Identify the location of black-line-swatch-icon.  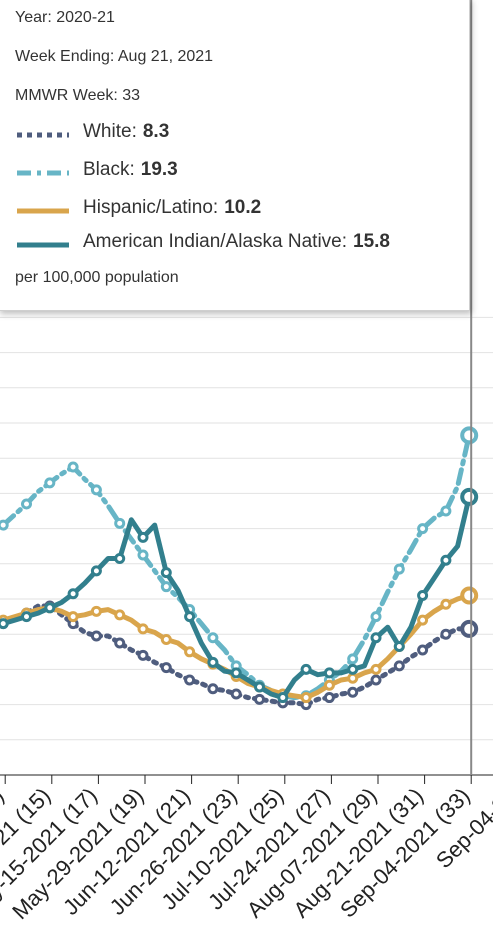
(43, 173).